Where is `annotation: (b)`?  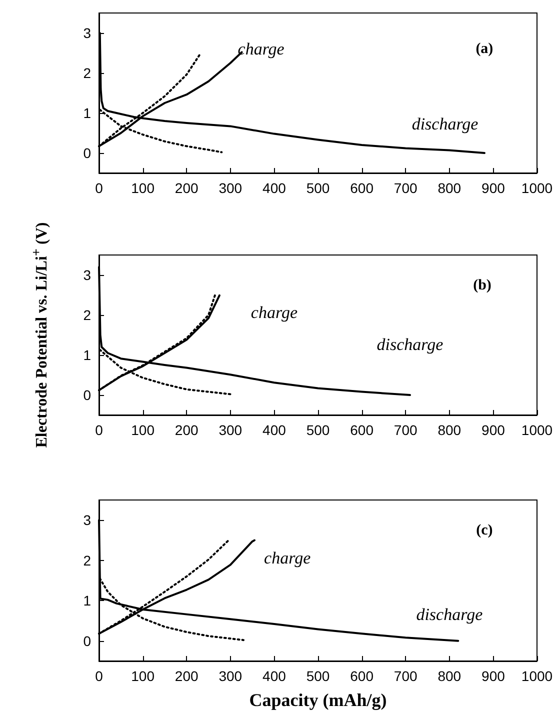 annotation: (b) is located at coordinates (482, 285).